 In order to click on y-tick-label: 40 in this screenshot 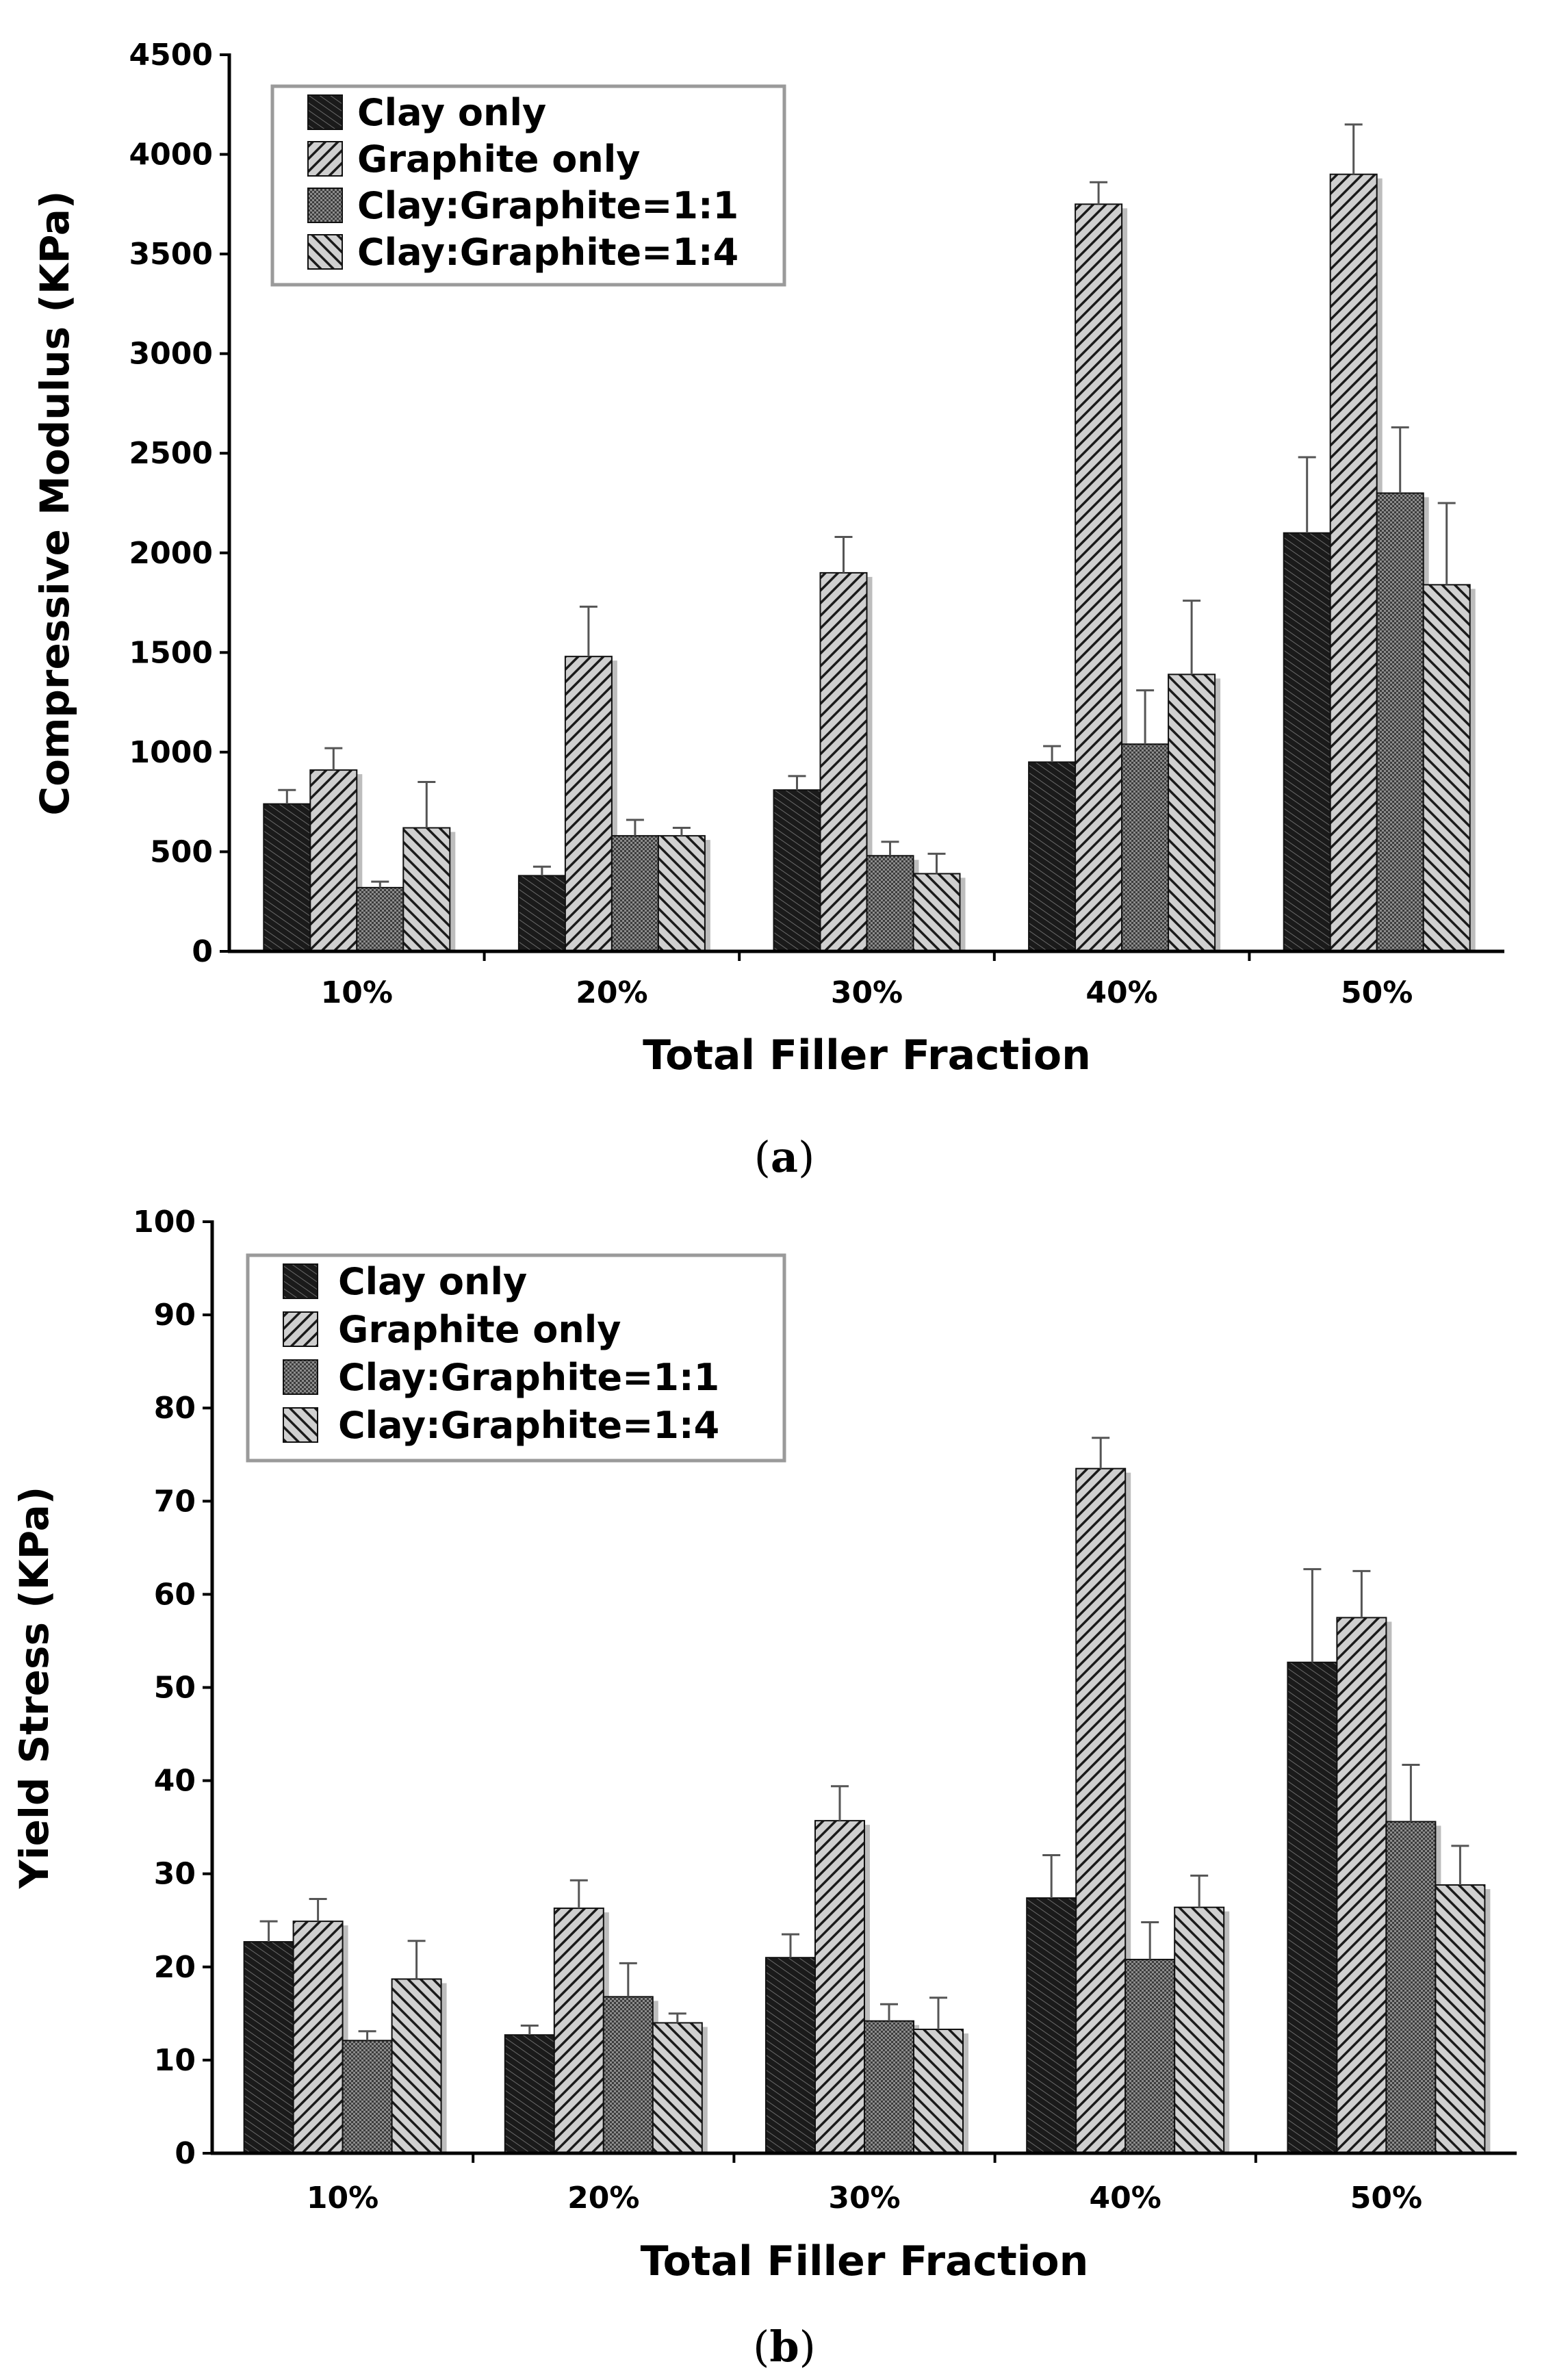, I will do `click(175, 1781)`.